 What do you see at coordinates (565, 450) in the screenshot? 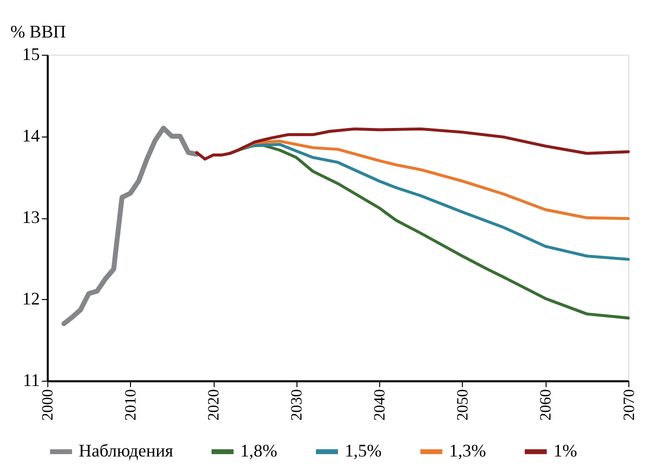
I see `legend-label: 1%` at bounding box center [565, 450].